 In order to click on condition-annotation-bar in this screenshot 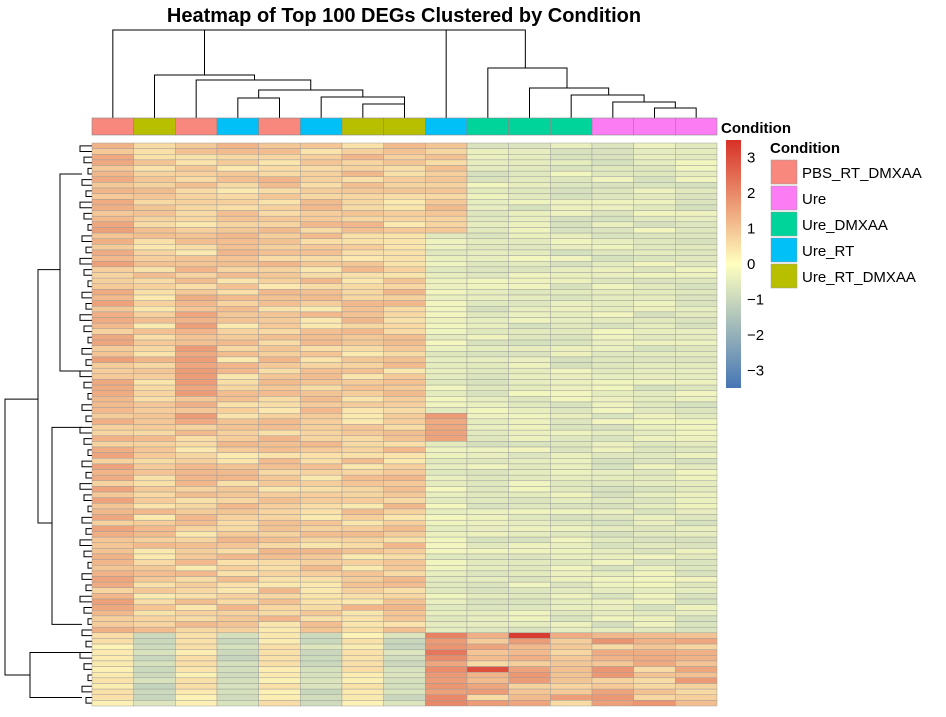, I will do `click(404, 126)`.